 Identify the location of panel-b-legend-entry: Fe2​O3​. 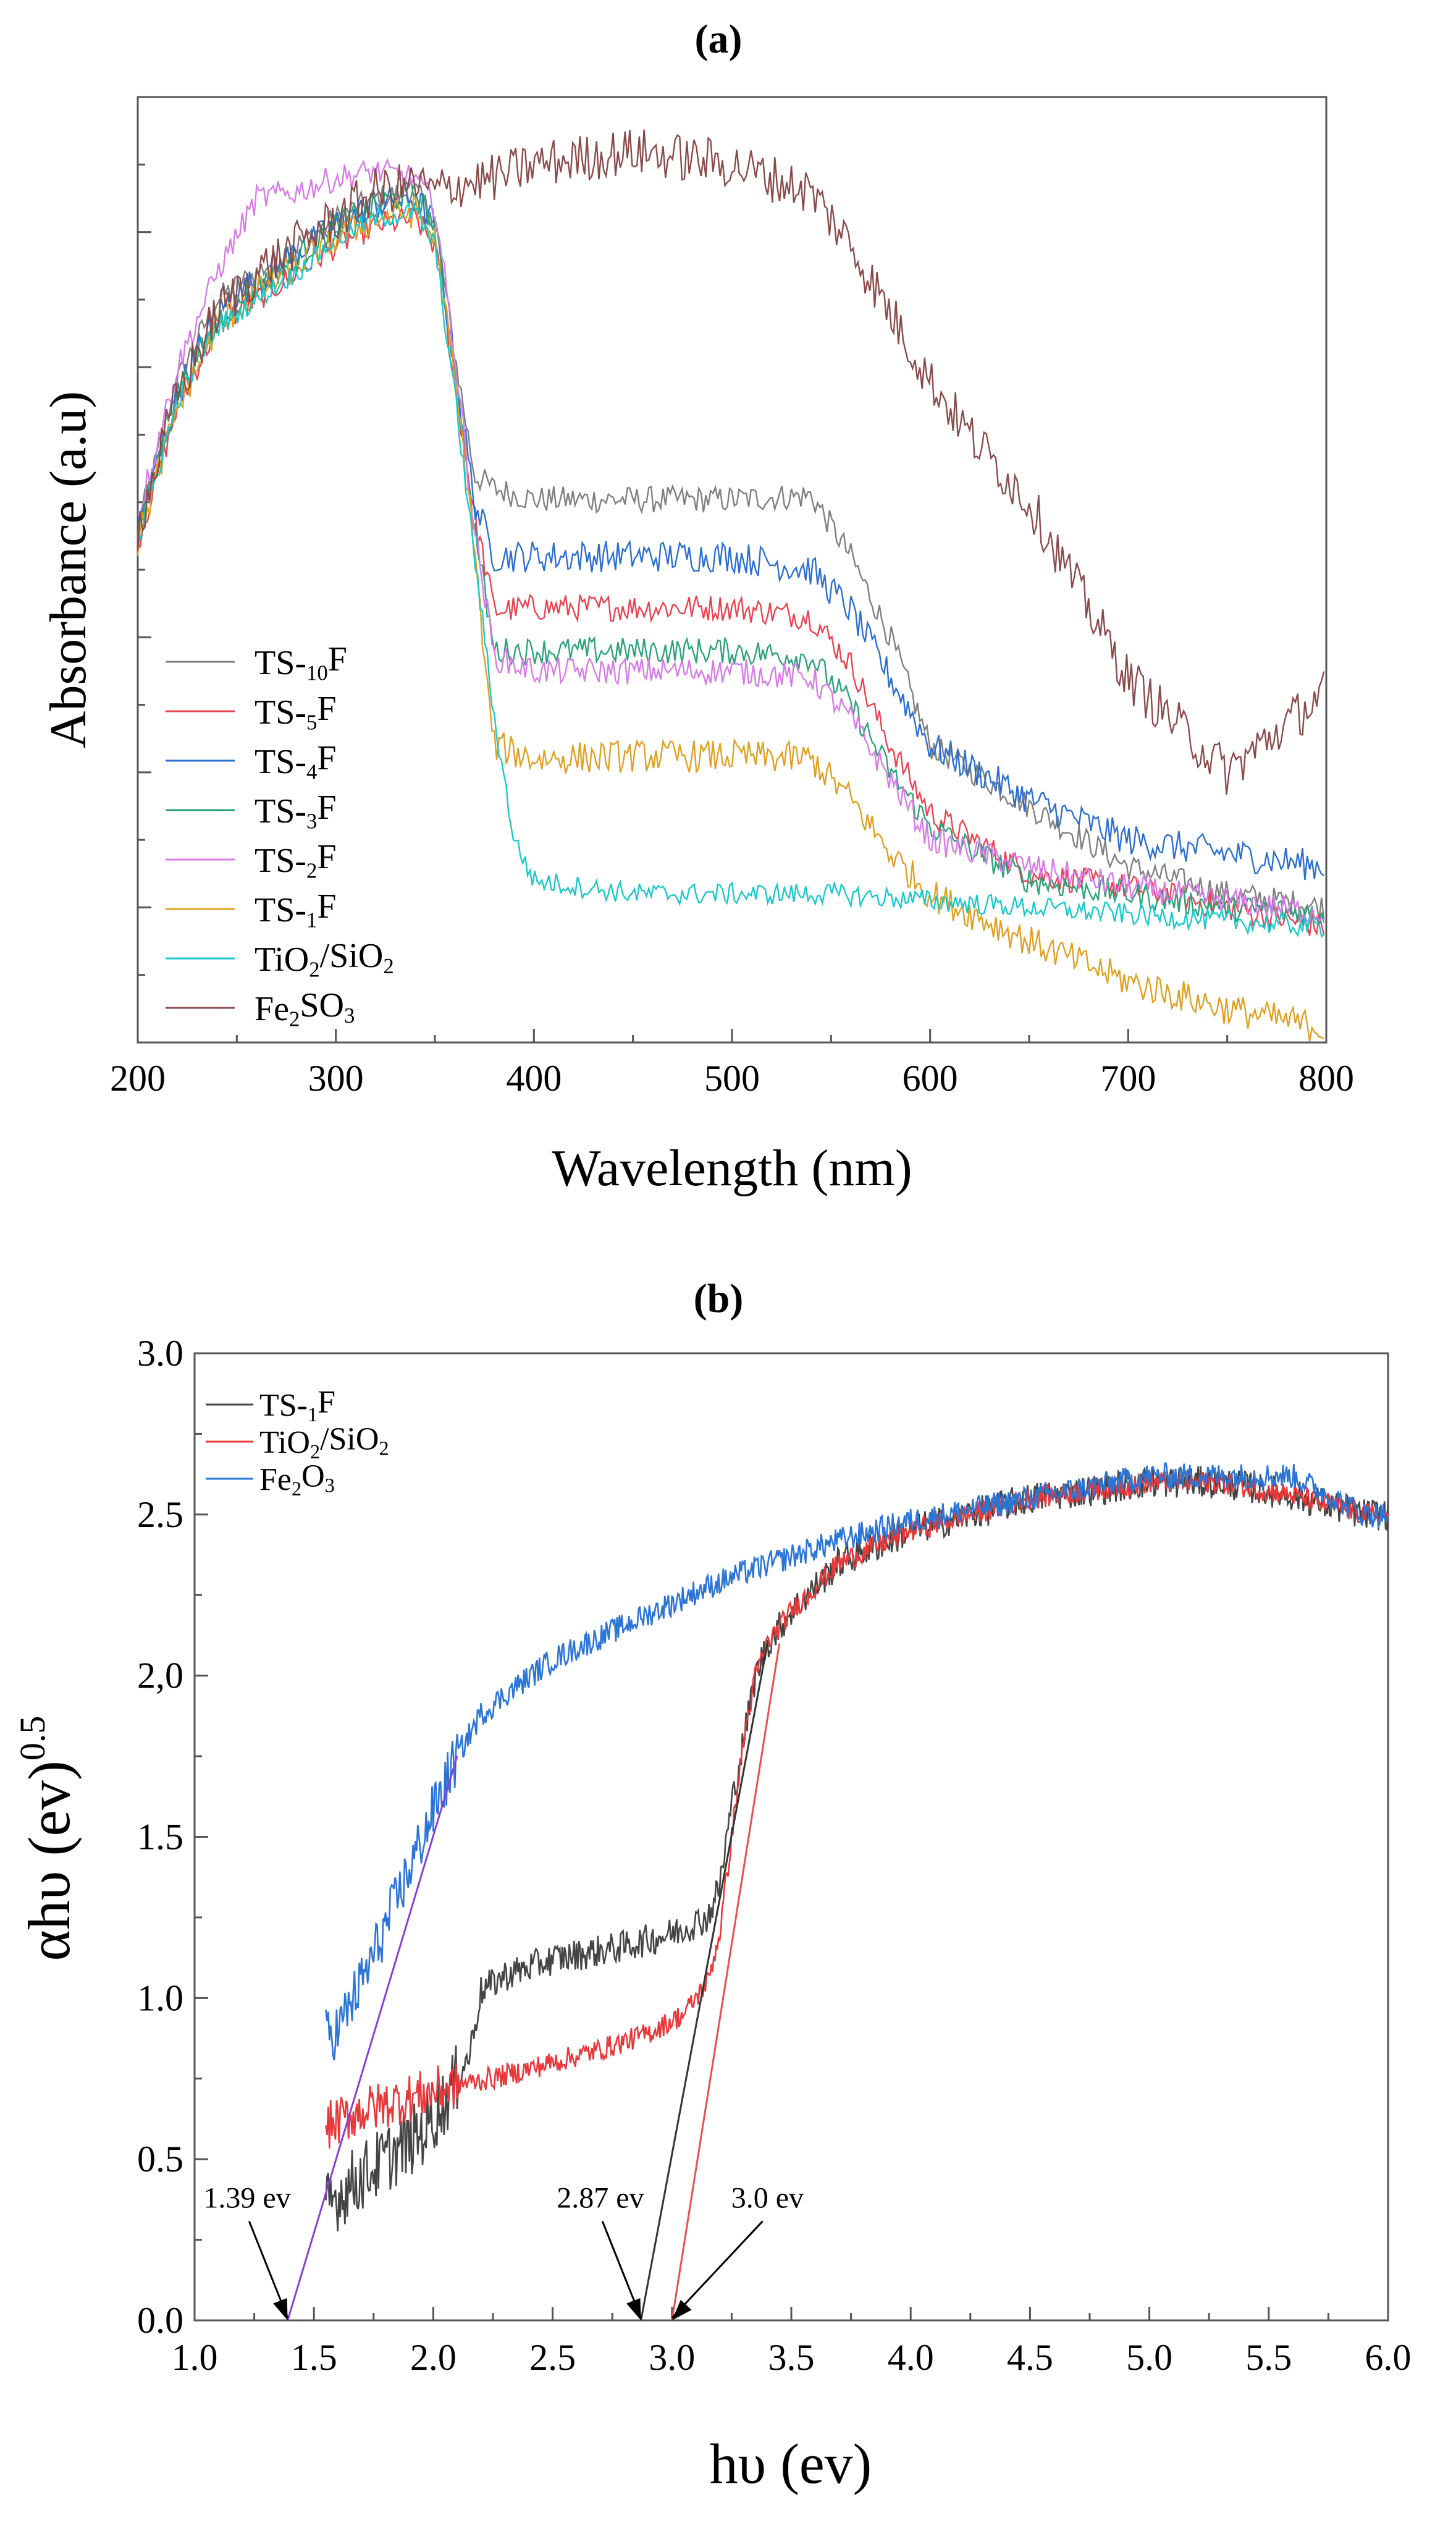
(297, 1479).